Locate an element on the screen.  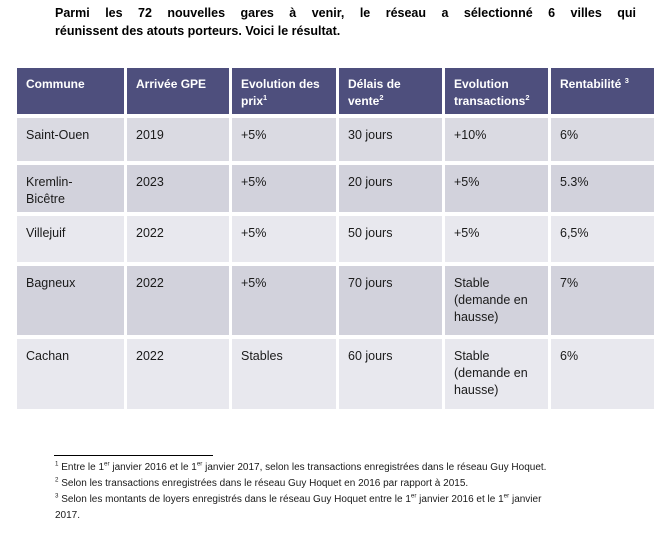
column-header-delais-vente: Délais de vente2 is located at coordinates (390, 91).